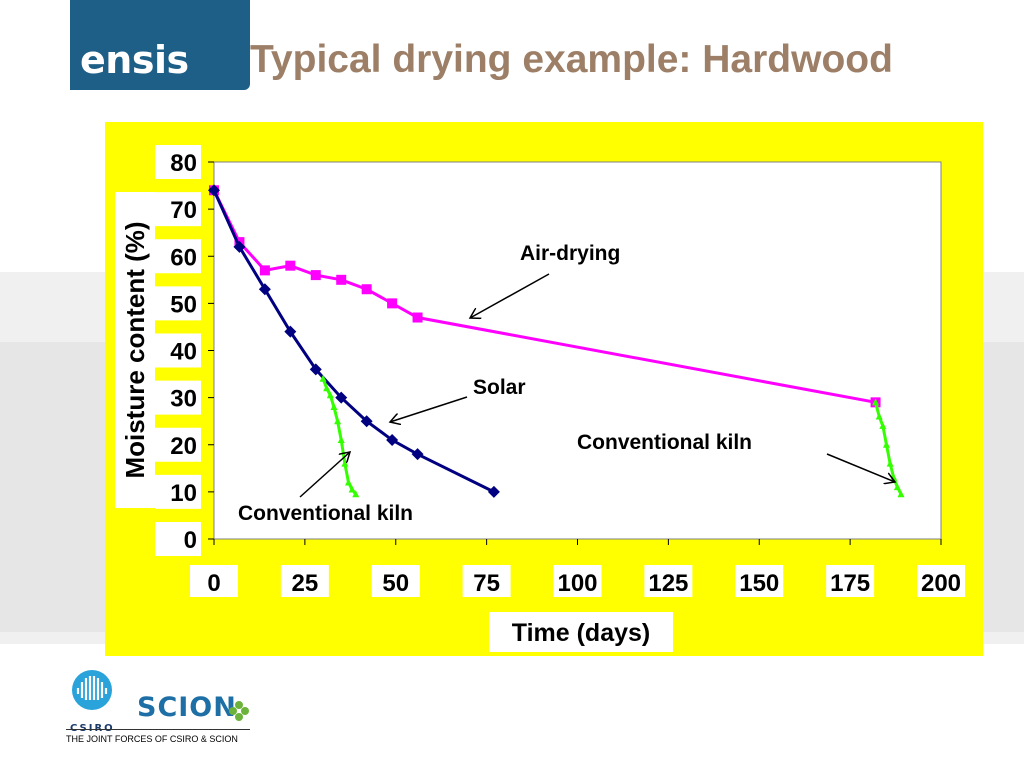  What do you see at coordinates (759, 583) in the screenshot?
I see `x-tick-label: 150` at bounding box center [759, 583].